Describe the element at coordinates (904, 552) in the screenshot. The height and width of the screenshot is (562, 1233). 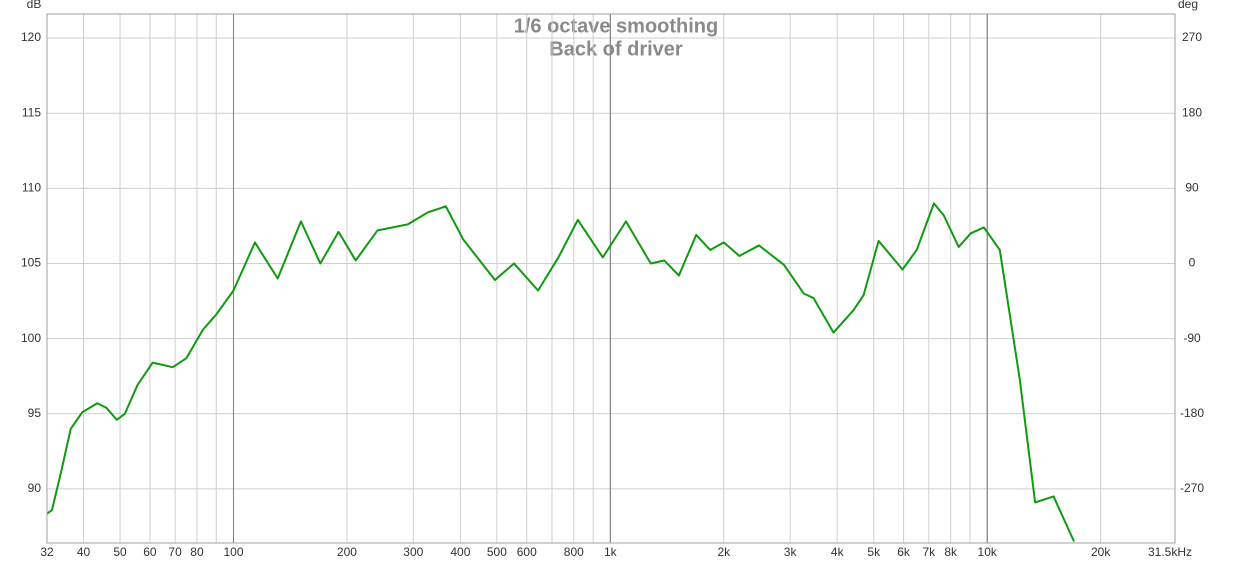
I see `x-tick-label: 6k` at that location.